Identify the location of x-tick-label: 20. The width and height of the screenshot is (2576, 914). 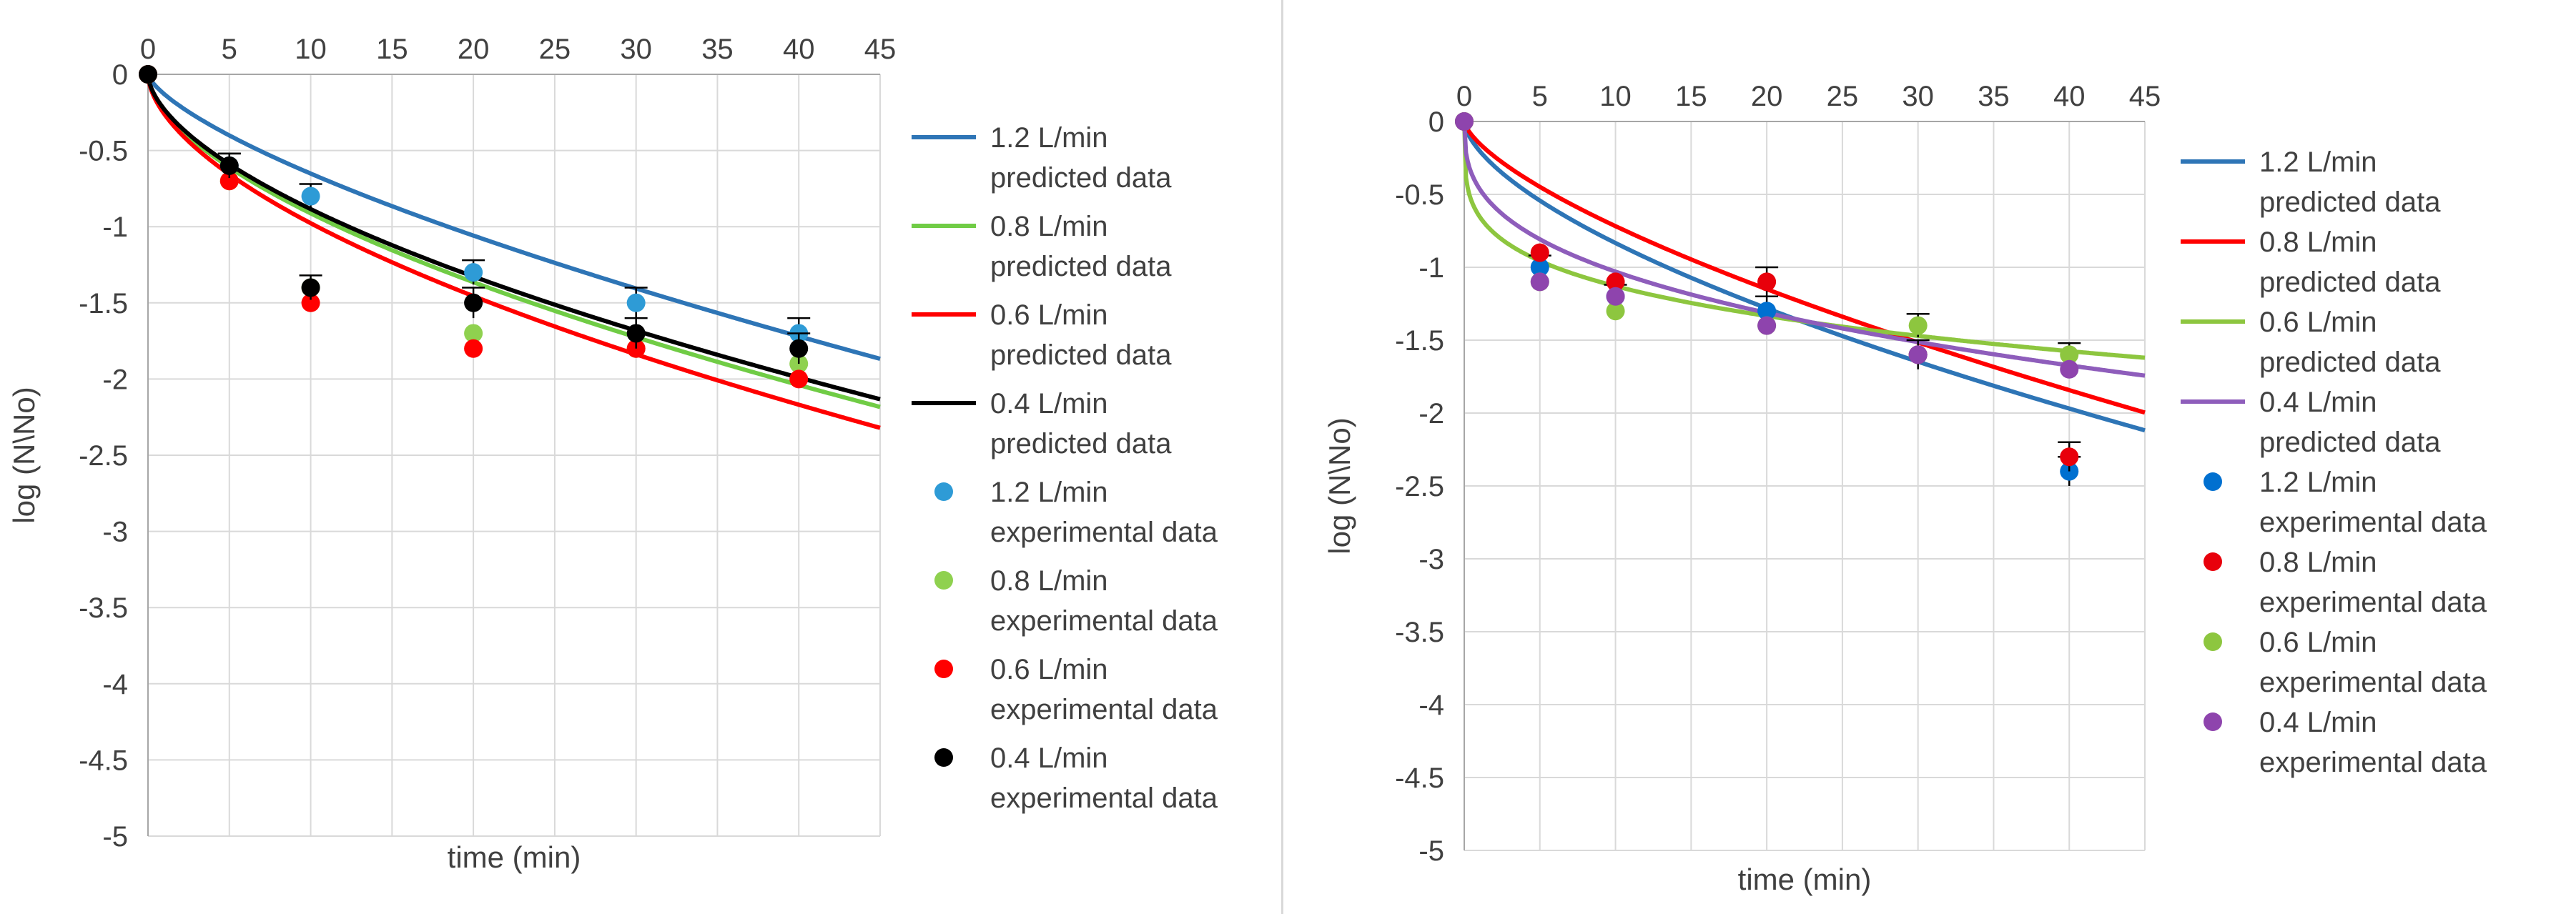
(1767, 96).